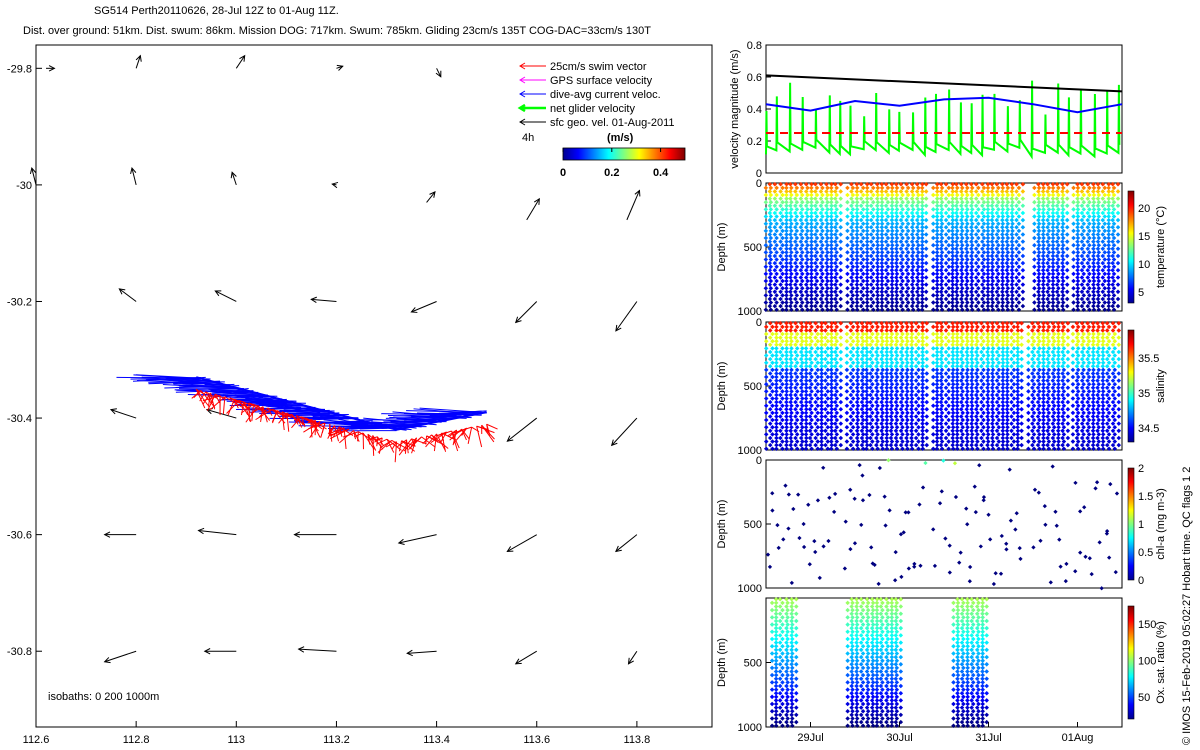 The image size is (1200, 750). What do you see at coordinates (1144, 394) in the screenshot?
I see `colorbar-tick-label: 35` at bounding box center [1144, 394].